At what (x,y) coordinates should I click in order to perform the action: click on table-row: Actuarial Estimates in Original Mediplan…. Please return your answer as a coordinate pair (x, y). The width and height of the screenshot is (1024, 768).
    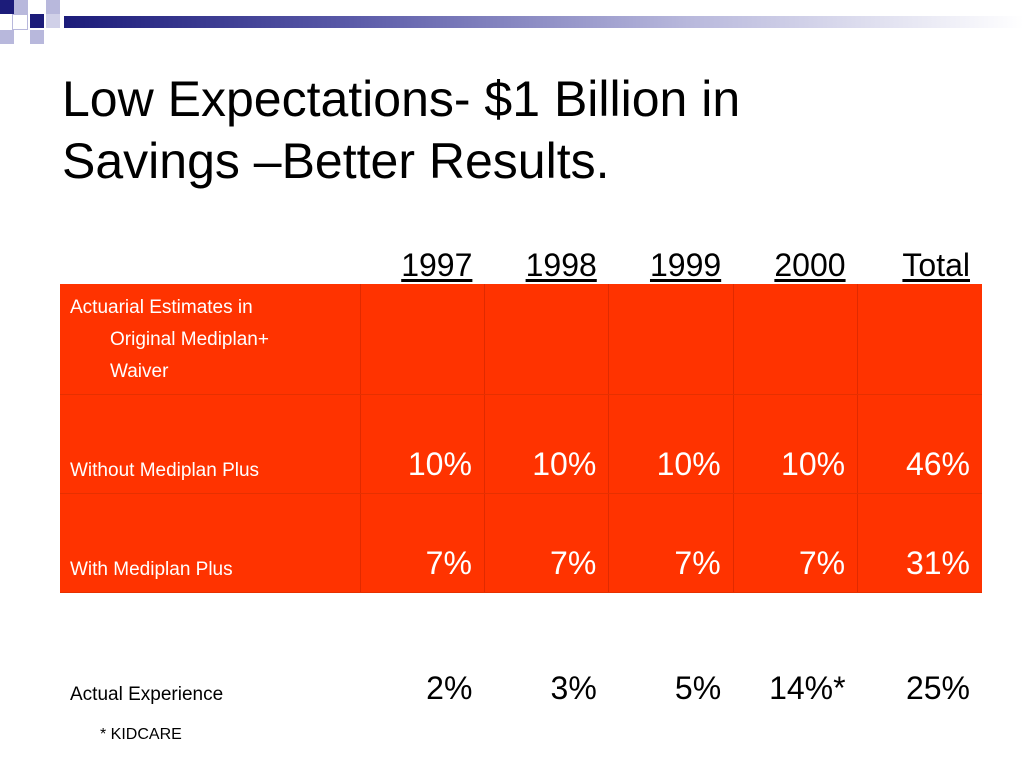
    Looking at the image, I should click on (521, 339).